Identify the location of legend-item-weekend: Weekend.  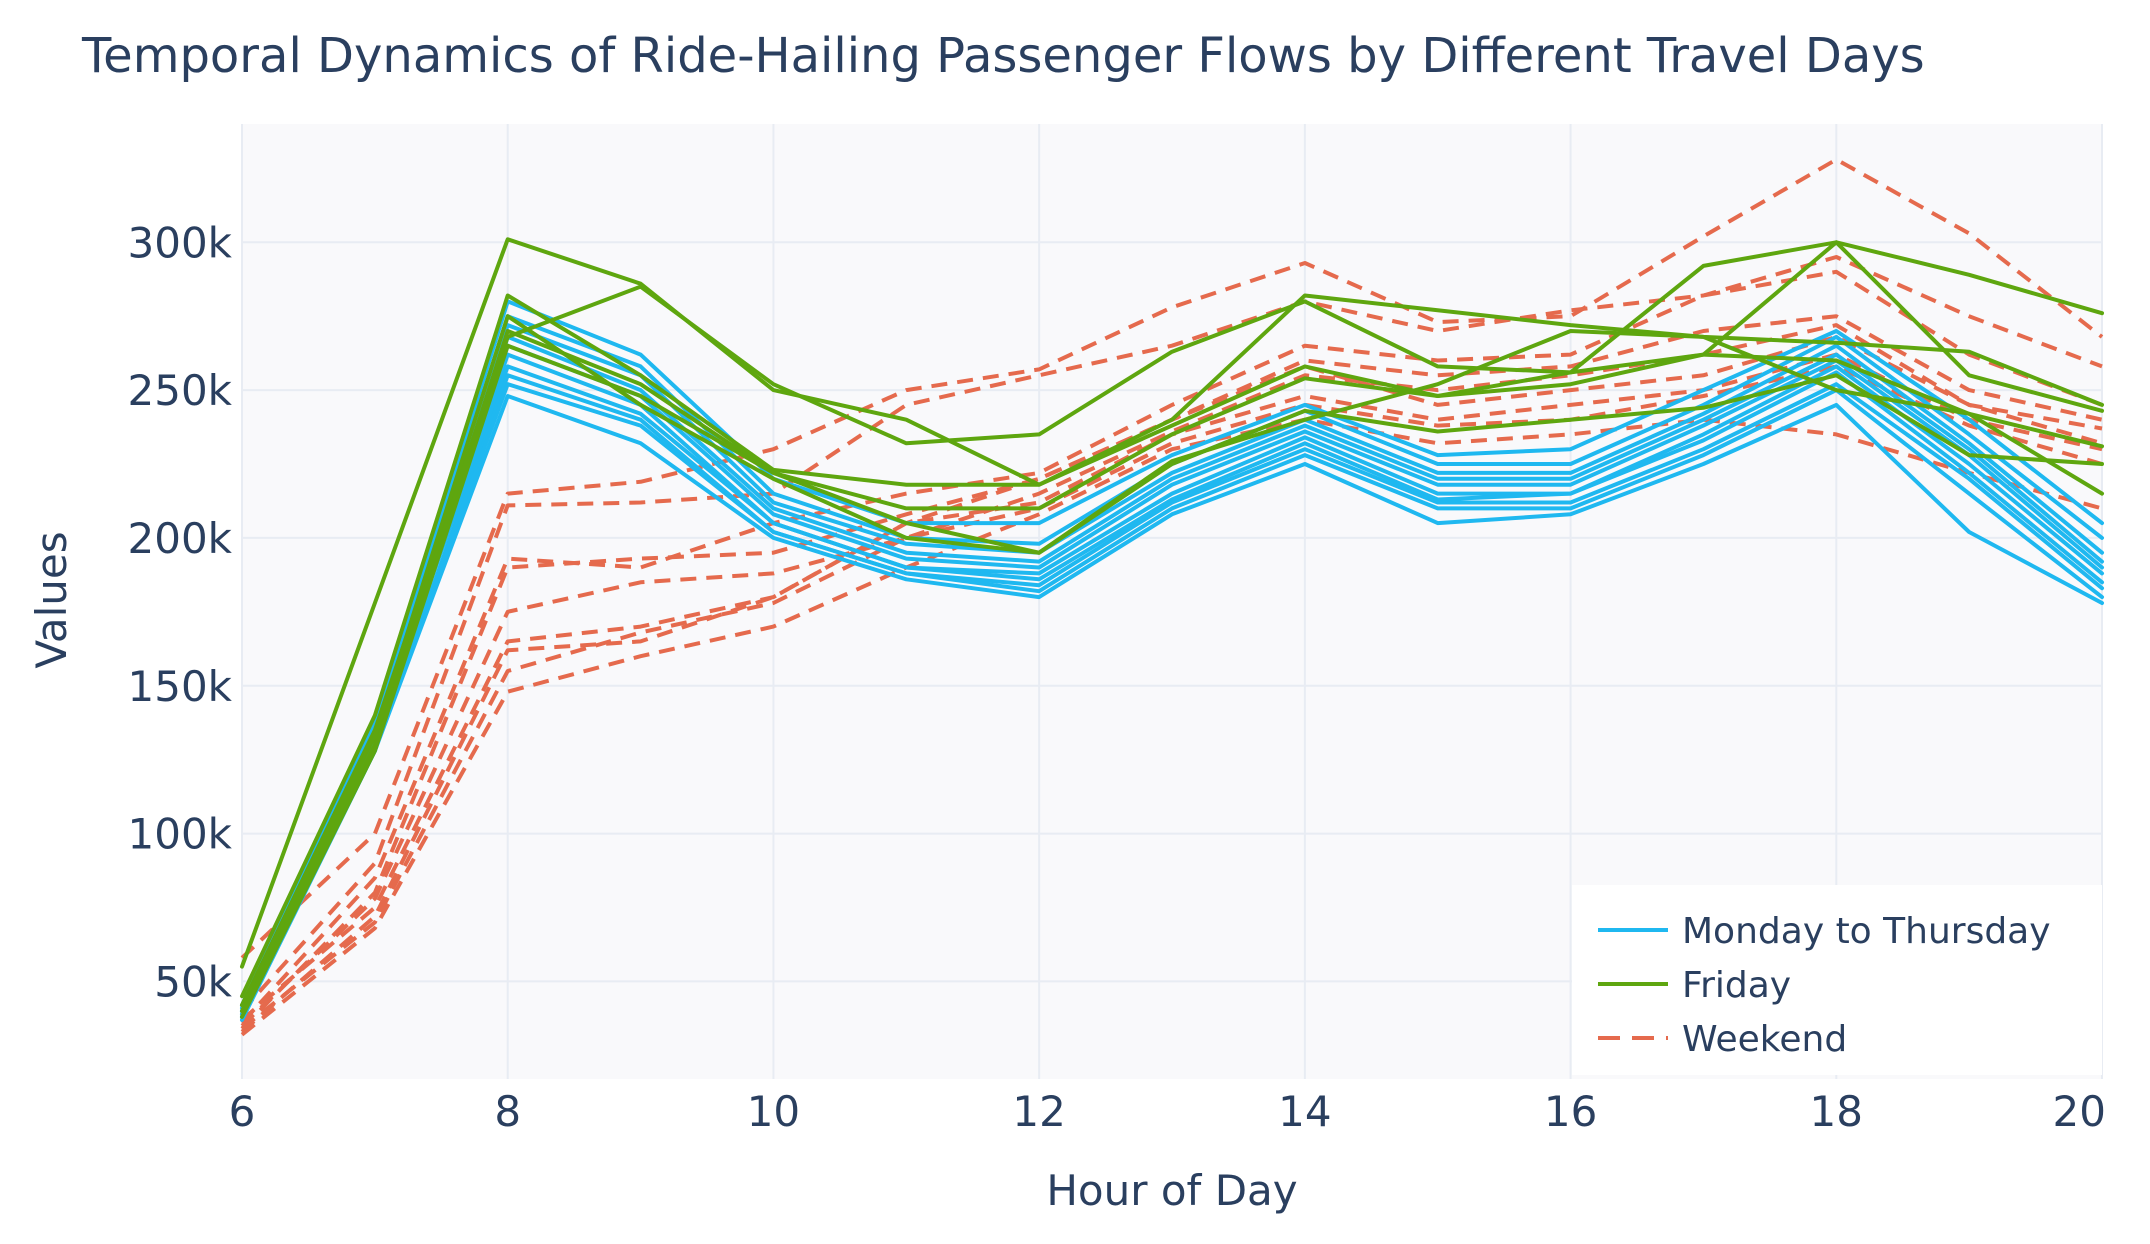
(1722, 1039).